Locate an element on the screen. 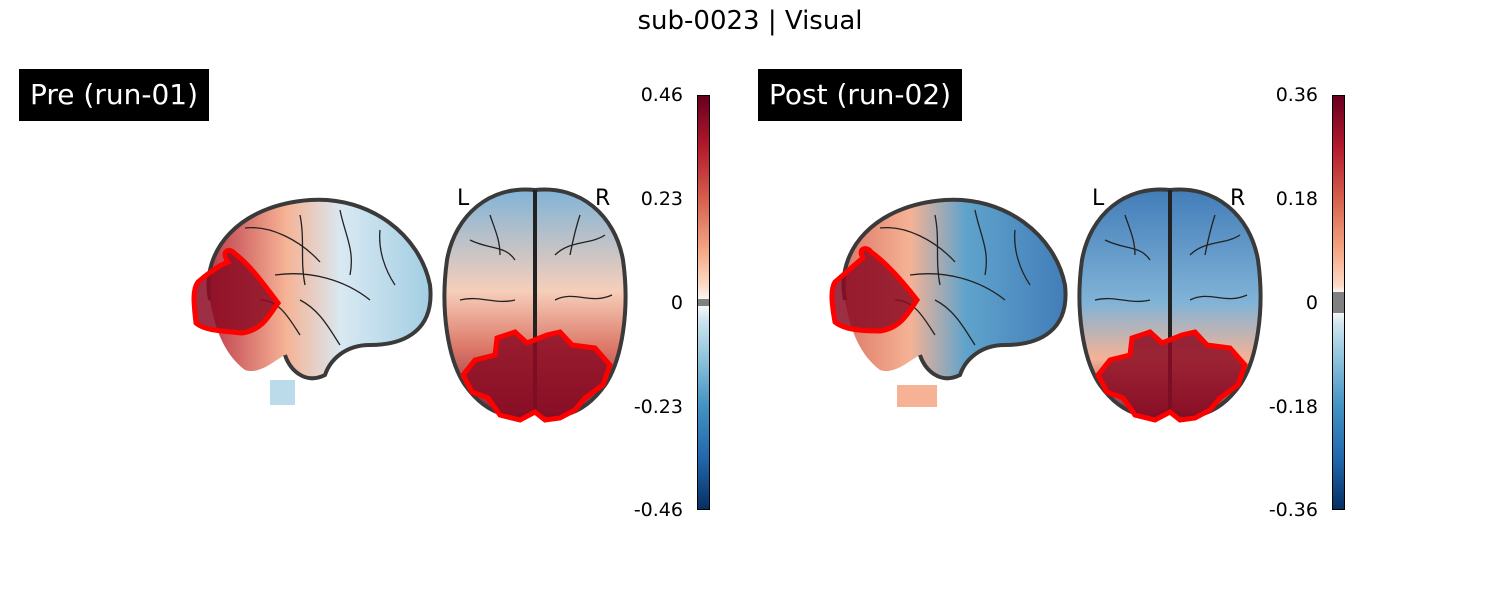 The image size is (1500, 600). colorbar-tick-zero-post: 0 is located at coordinates (1311, 303).